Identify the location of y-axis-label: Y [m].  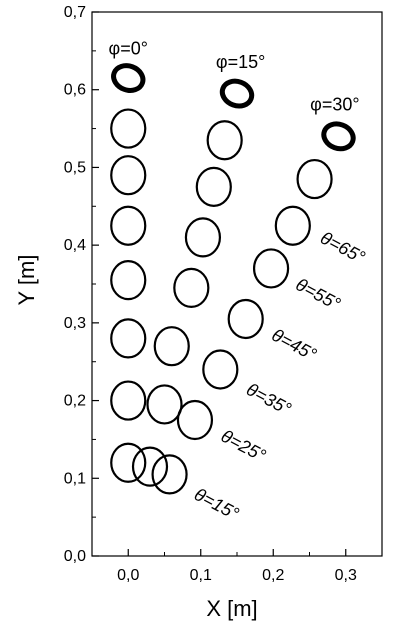
(26, 280).